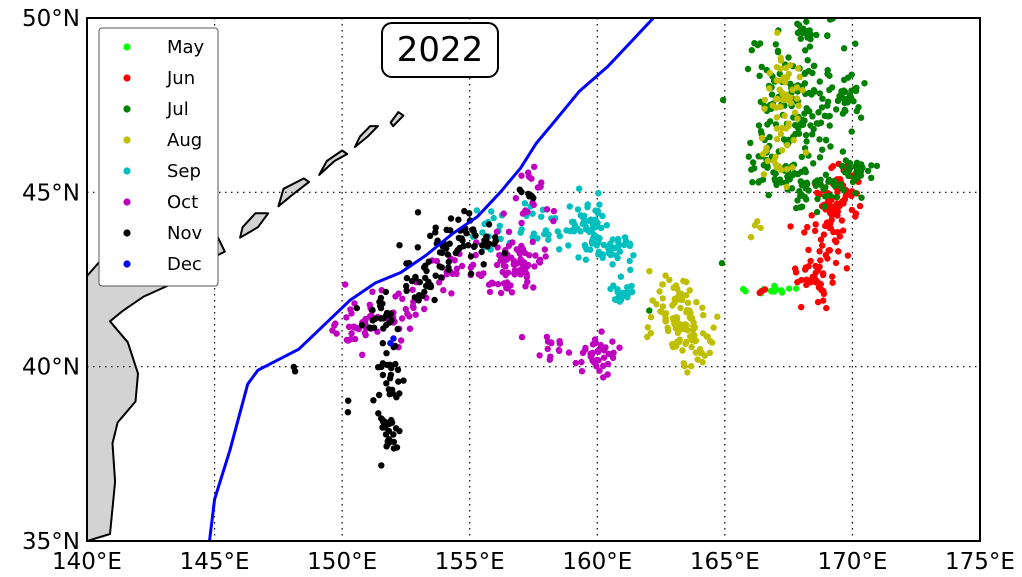 Image resolution: width=1022 pixels, height=577 pixels. What do you see at coordinates (597, 562) in the screenshot?
I see `x-tick-label: 160°E` at bounding box center [597, 562].